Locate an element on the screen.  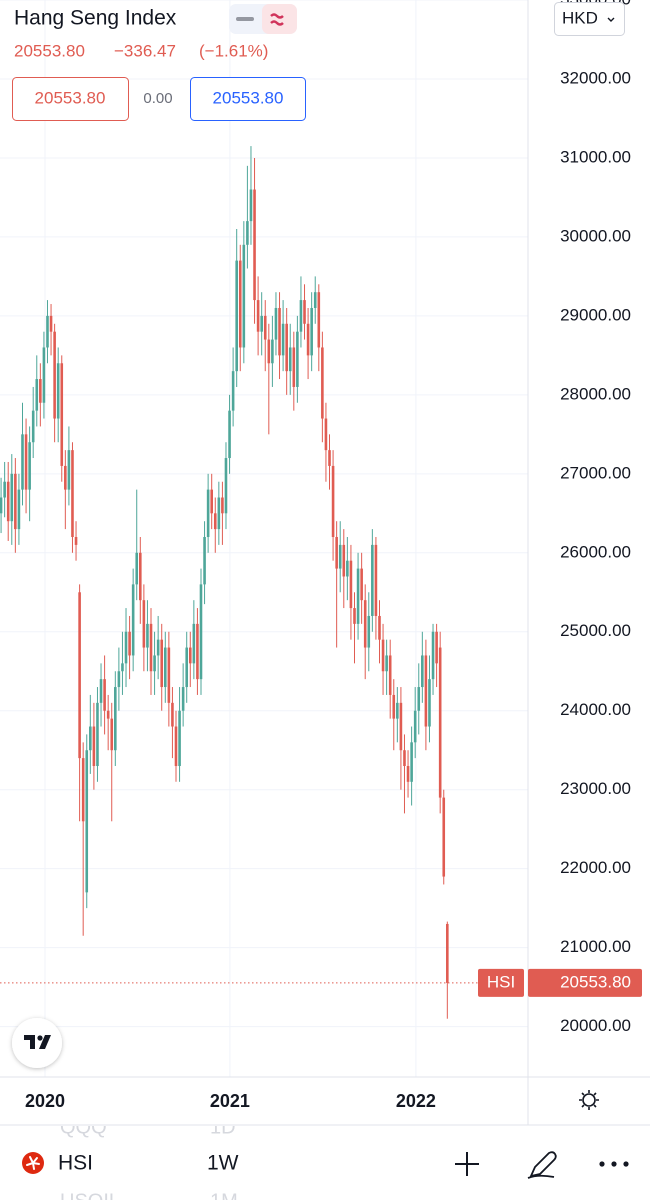
dot is located at coordinates (626, 1164).